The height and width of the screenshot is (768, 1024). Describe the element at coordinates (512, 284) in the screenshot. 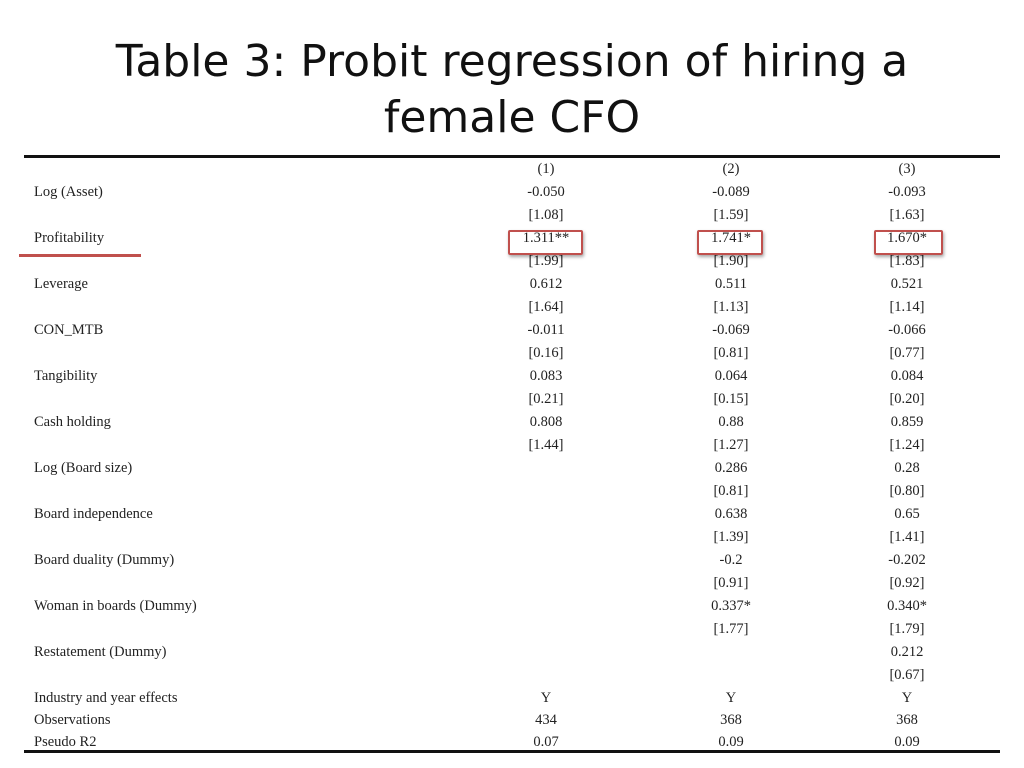

I see `table-row: Leverage 0.612 0.511 0.521` at that location.